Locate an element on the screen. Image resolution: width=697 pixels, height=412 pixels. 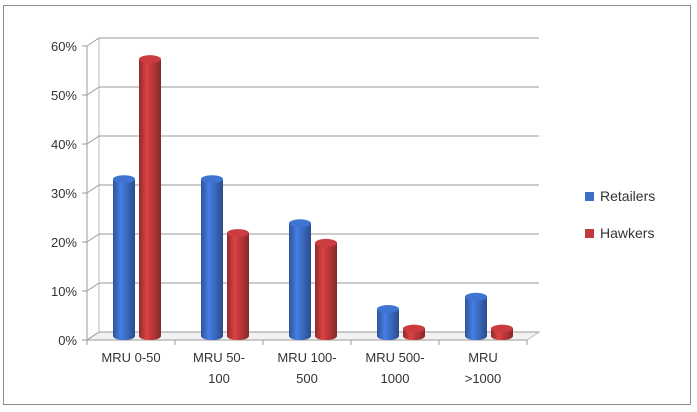
y-tick-label: 40% is located at coordinates (64, 144).